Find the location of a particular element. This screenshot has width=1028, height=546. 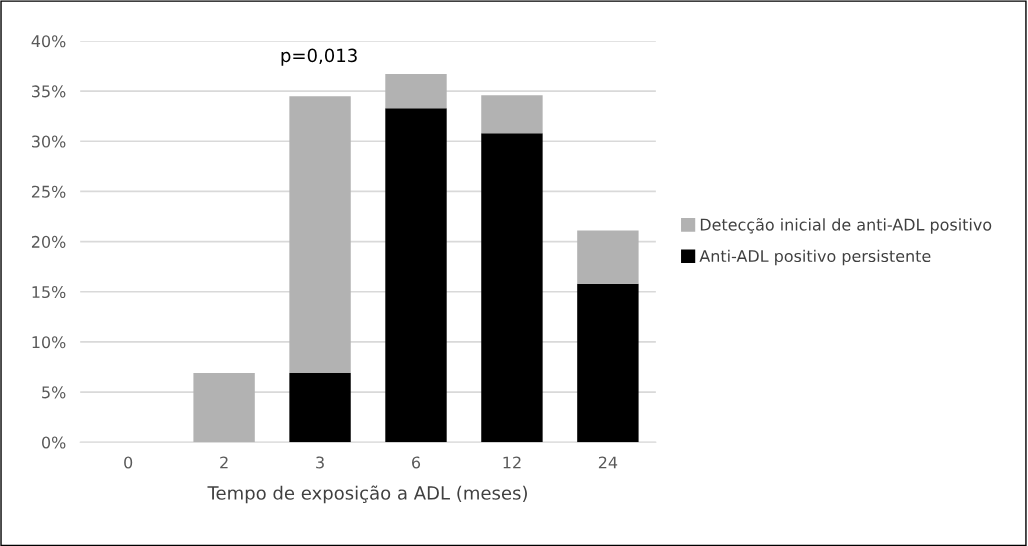

y-tick-label: 25% is located at coordinates (48, 191).